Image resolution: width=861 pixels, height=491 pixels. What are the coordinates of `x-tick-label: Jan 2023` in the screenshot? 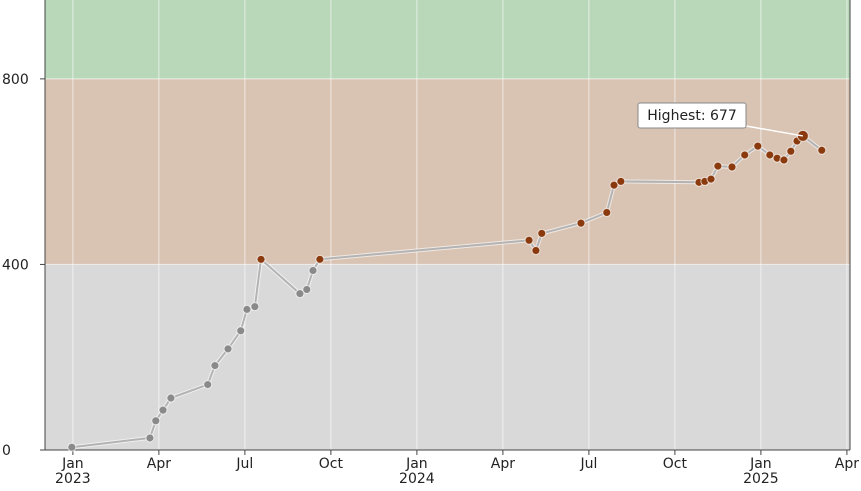 It's located at (73, 471).